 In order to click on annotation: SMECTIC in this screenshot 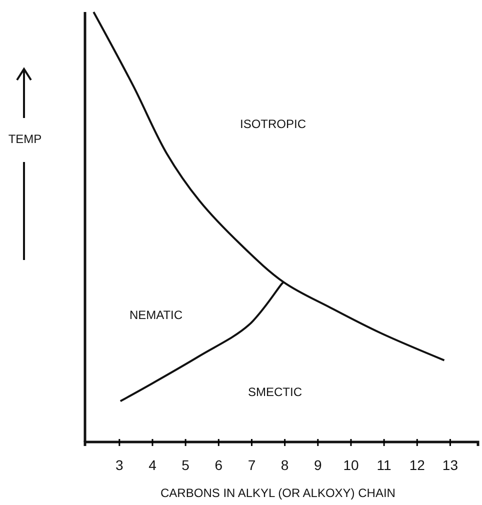, I will do `click(275, 392)`.